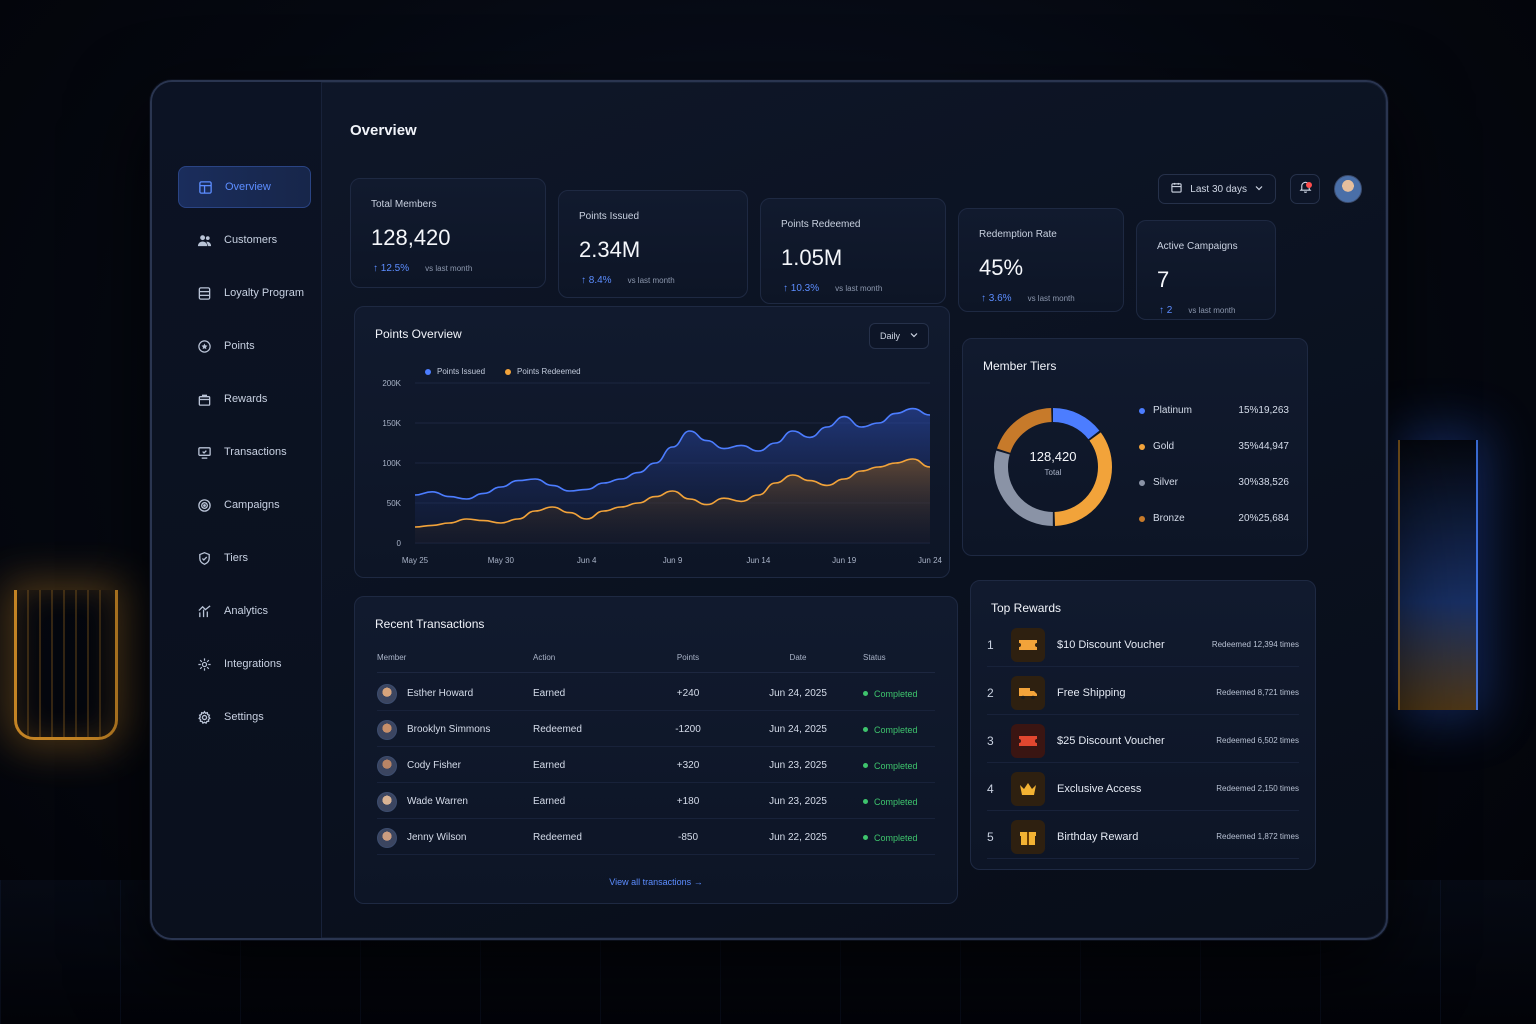  Describe the element at coordinates (455, 801) in the screenshot. I see `member-cell: Wade Warren` at that location.